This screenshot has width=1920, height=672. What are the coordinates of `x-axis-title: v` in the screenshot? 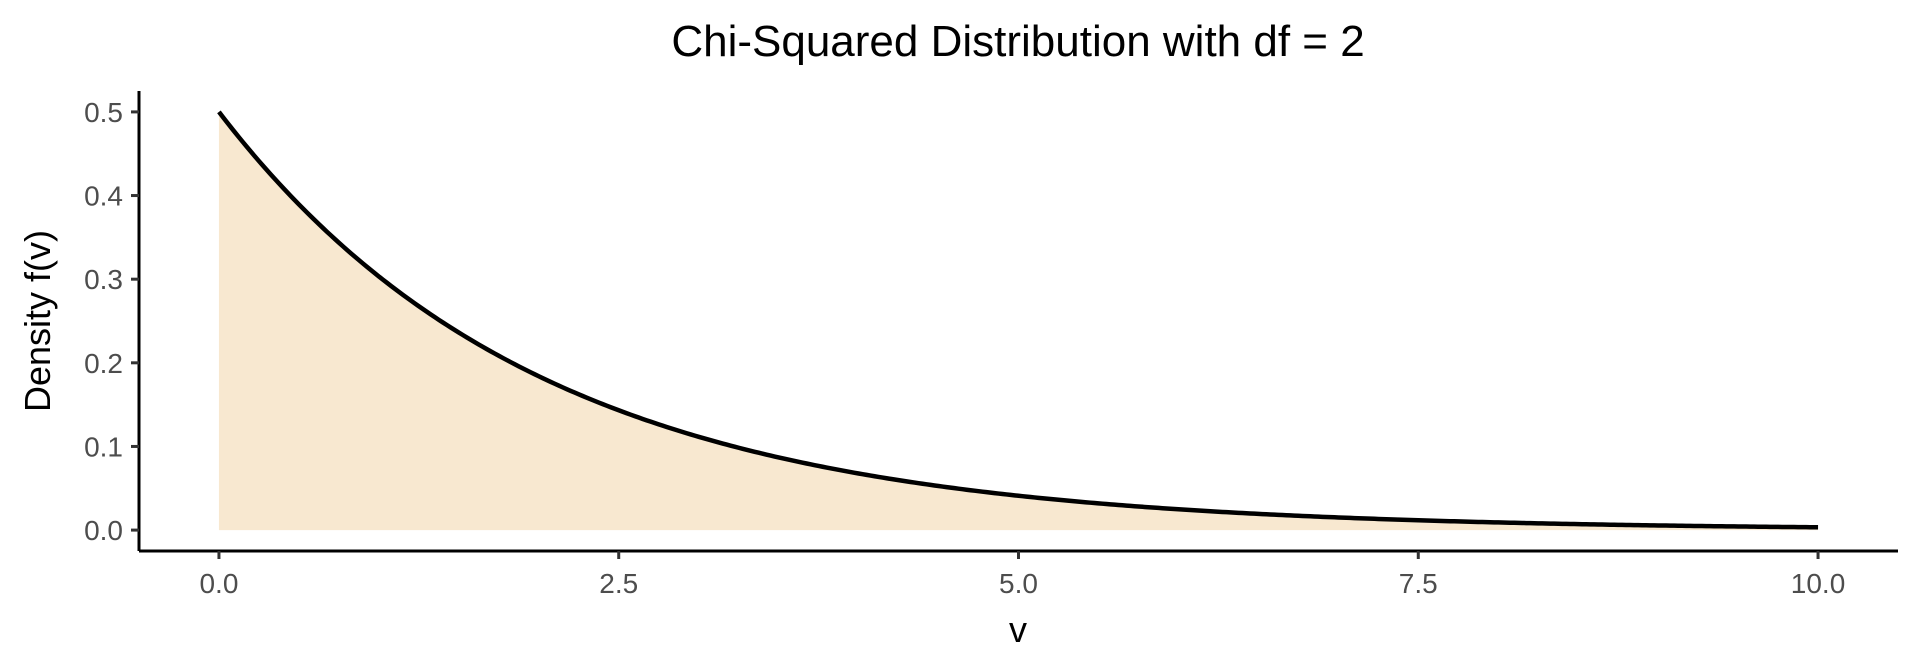 It's located at (1018, 629).